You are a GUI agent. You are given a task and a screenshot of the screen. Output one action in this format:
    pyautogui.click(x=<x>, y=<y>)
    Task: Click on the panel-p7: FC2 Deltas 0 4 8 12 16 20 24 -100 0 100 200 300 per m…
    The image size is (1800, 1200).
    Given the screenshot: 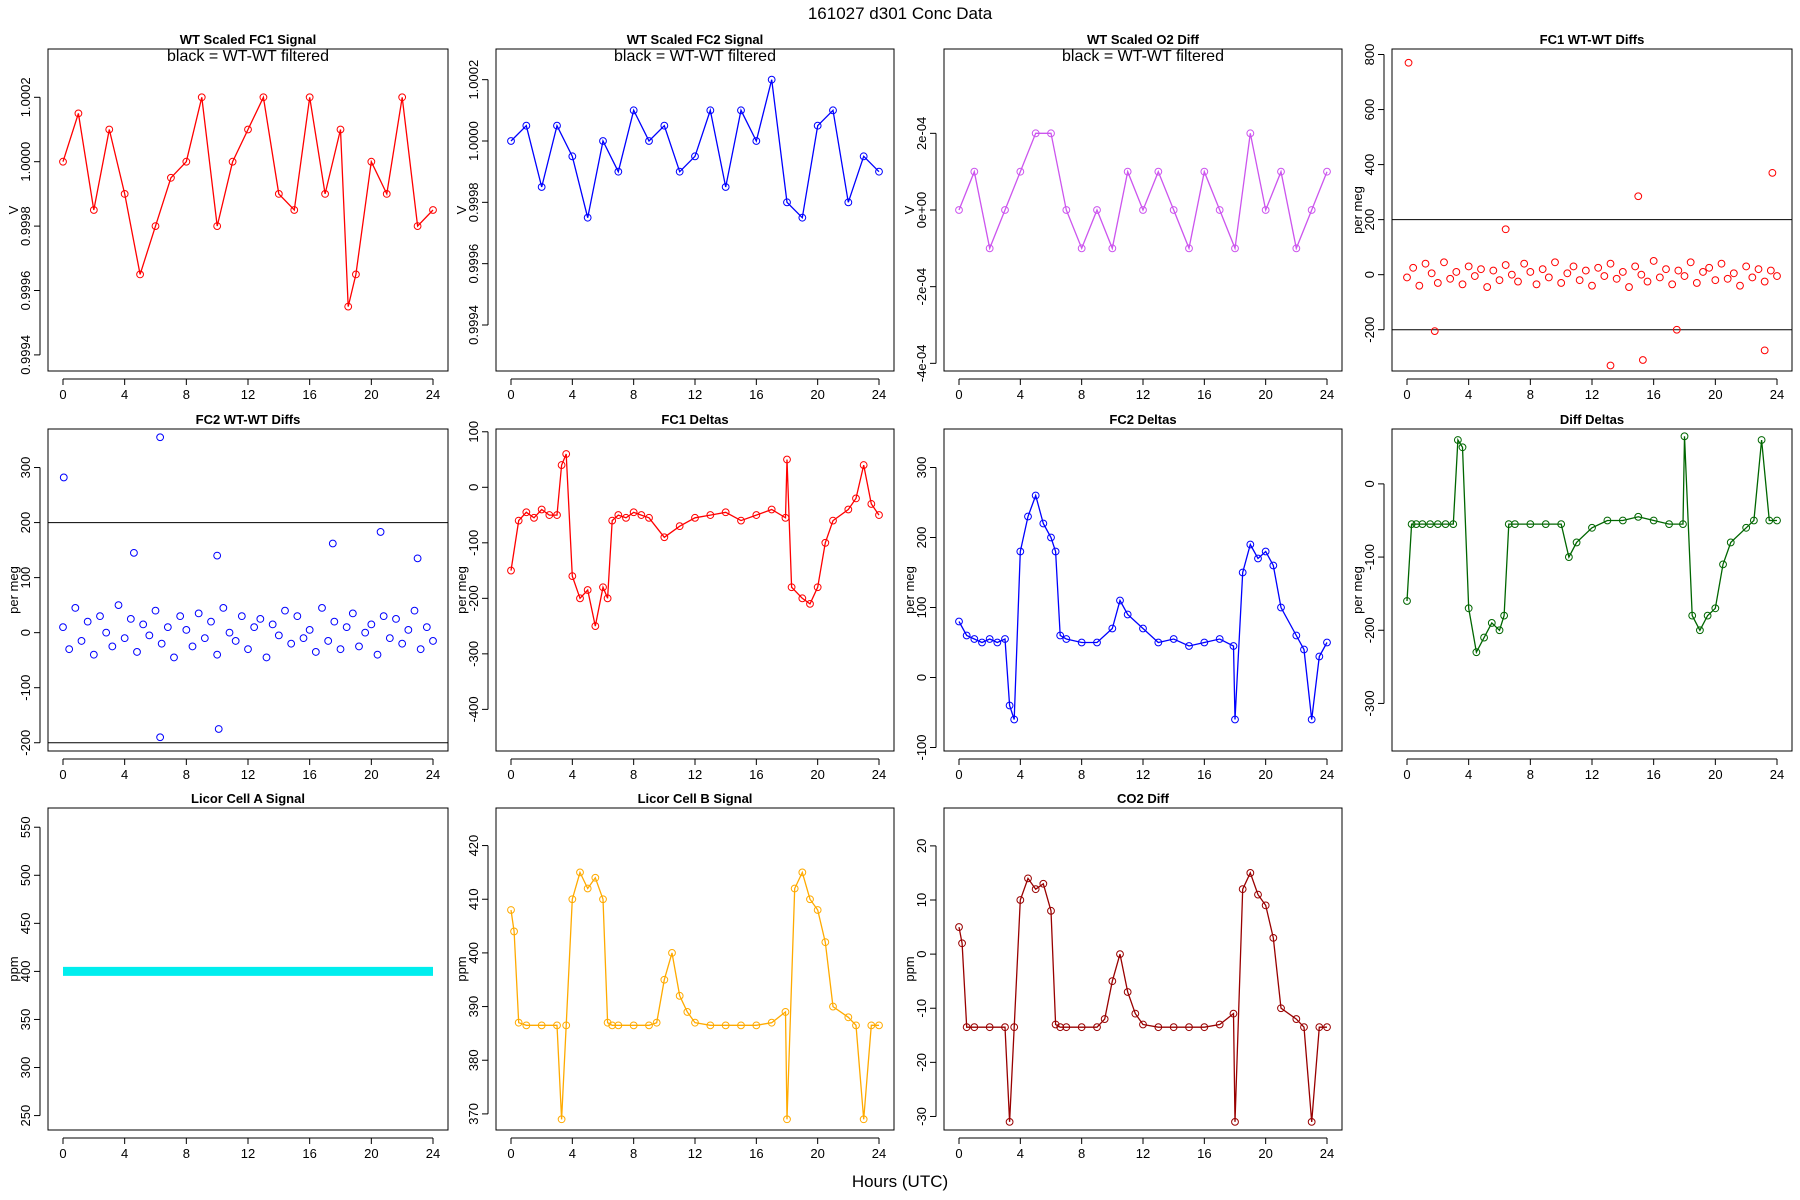 What is the action you would take?
    pyautogui.click(x=1122, y=597)
    